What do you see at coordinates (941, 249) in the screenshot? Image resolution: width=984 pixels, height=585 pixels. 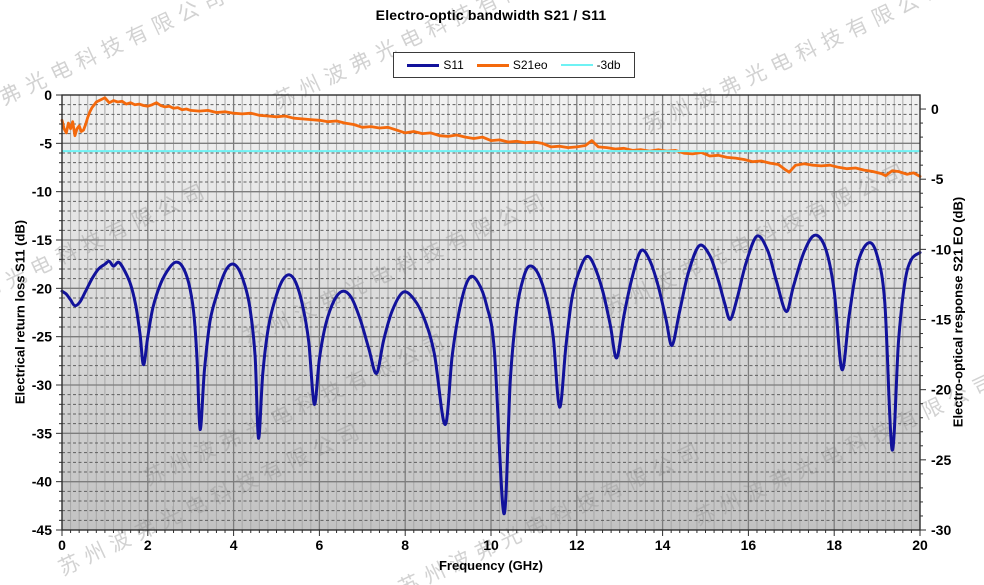 I see `right-tick-label: -10` at bounding box center [941, 249].